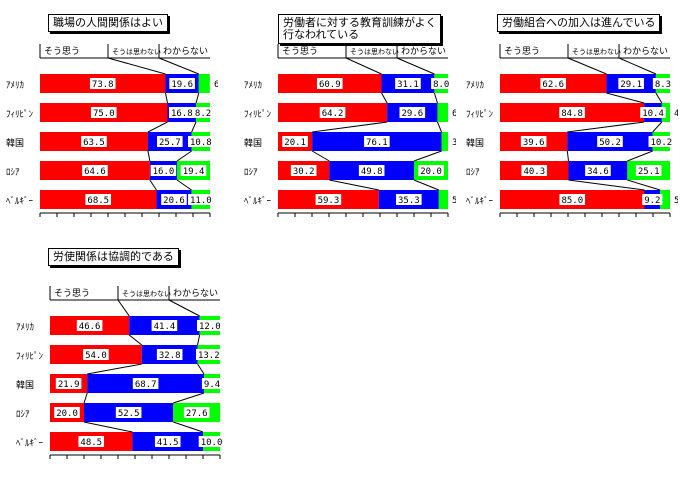  I want to click on value-label: 48.5, so click(91, 443).